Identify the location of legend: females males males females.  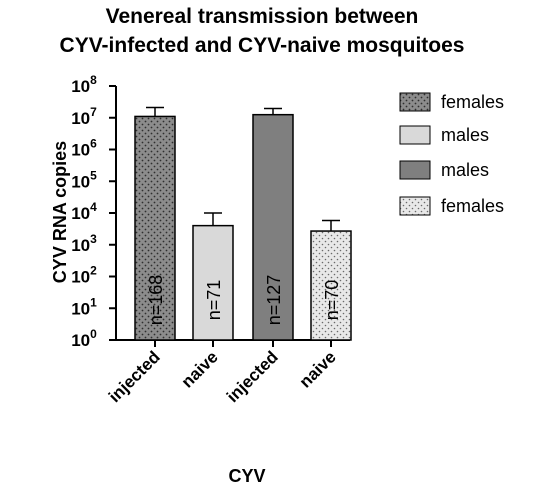
(451, 154).